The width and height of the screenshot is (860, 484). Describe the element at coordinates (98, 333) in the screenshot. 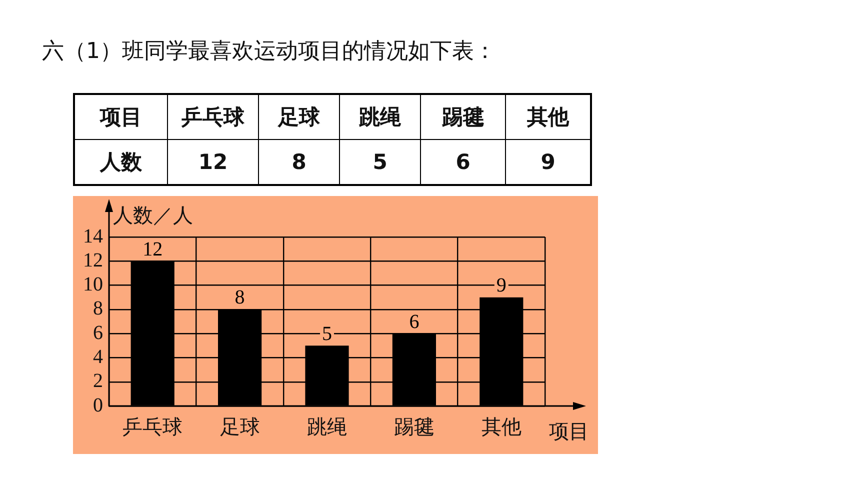

I see `y-tick-label: 6` at that location.